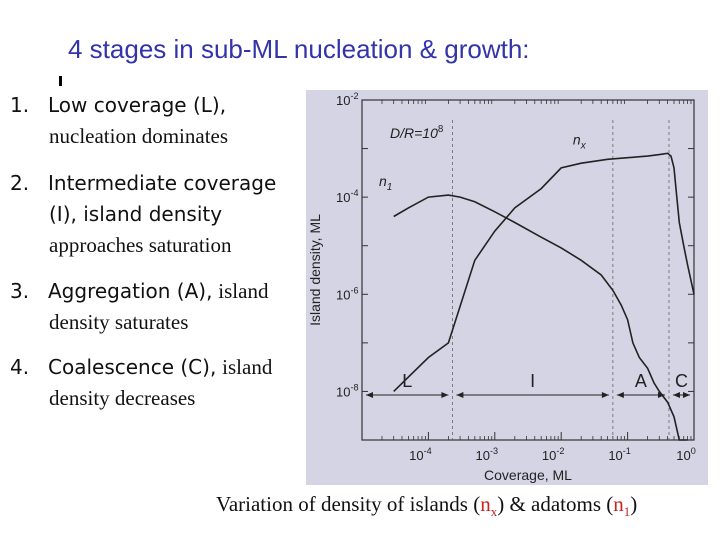 The width and height of the screenshot is (720, 540). Describe the element at coordinates (20, 183) in the screenshot. I see `item-number: 2.` at that location.